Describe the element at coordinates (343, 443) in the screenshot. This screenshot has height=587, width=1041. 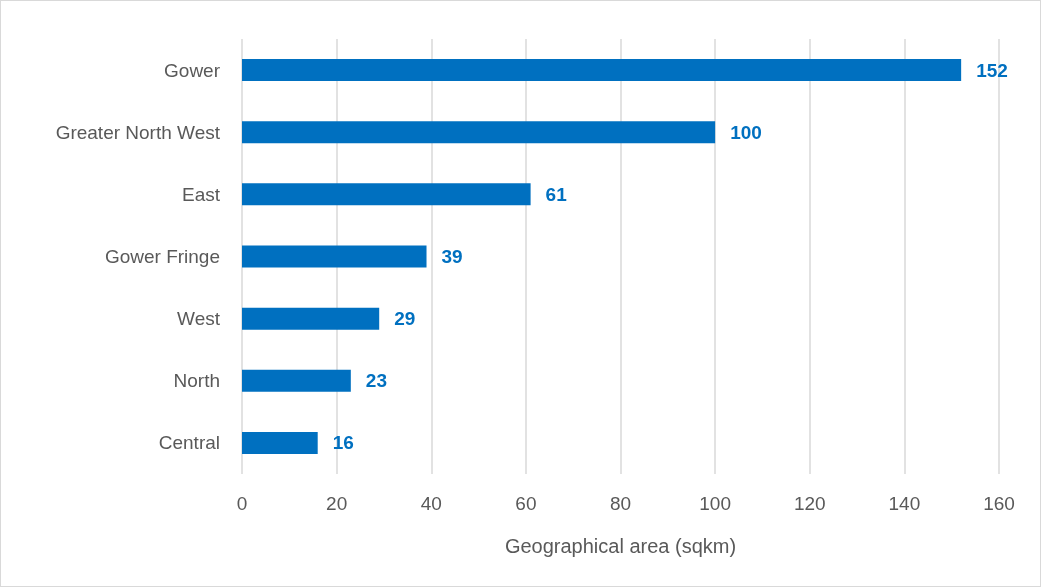
I see `data-label: 16` at that location.